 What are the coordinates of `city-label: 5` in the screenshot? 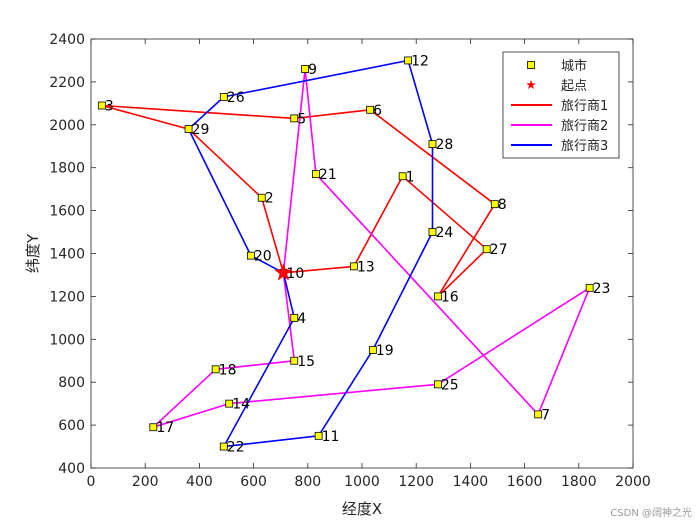 It's located at (301, 119).